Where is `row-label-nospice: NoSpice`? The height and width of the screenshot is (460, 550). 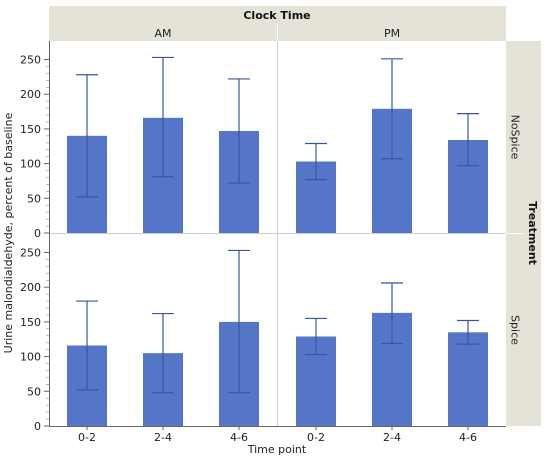 row-label-nospice: NoSpice is located at coordinates (515, 137).